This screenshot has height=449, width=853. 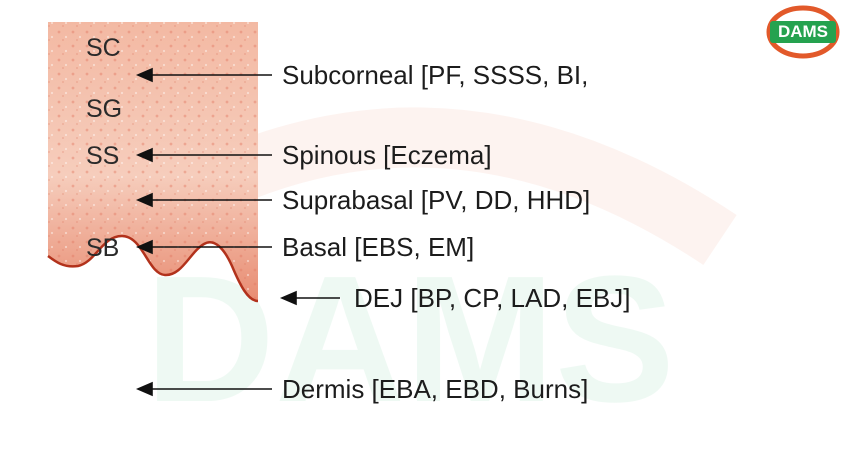 What do you see at coordinates (203, 200) in the screenshot?
I see `arrow-suprabasal` at bounding box center [203, 200].